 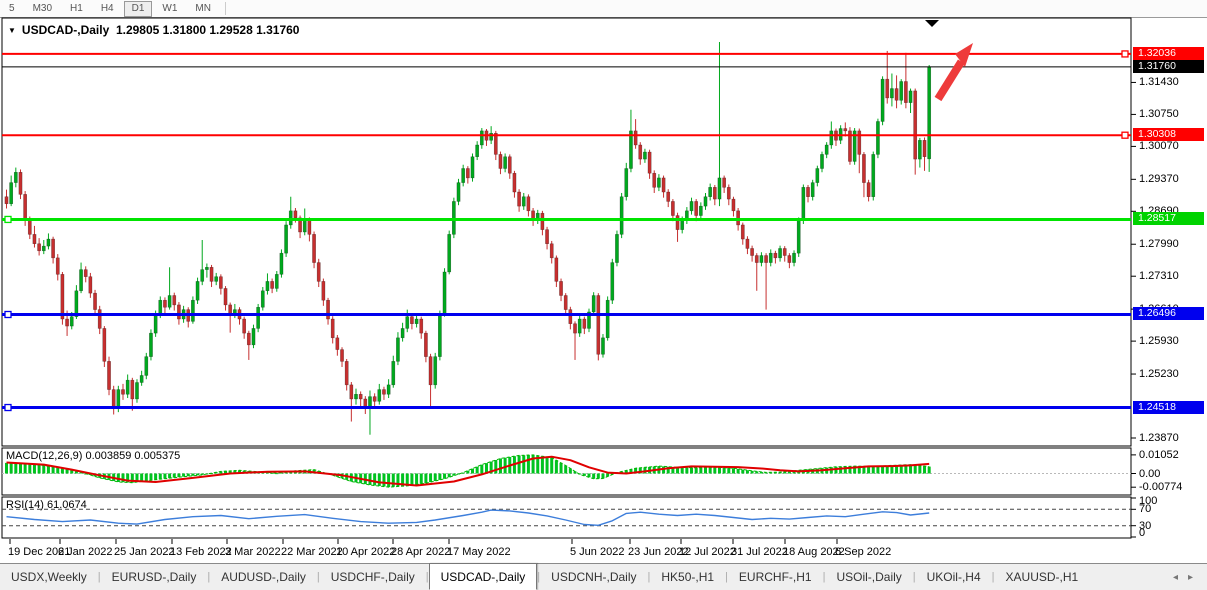 What do you see at coordinates (1161, 487) in the screenshot?
I see `macd-scale-label: -0.00774` at bounding box center [1161, 487].